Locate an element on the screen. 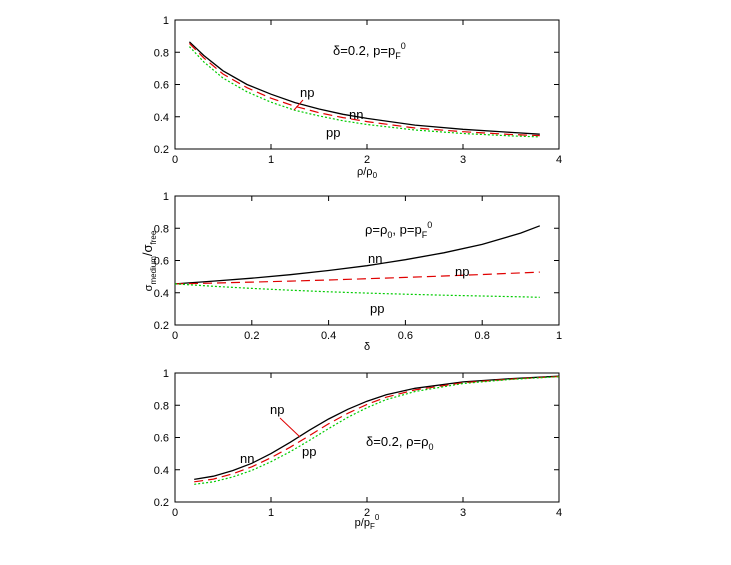 Image resolution: width=731 pixels, height=565 pixels. panel-1-np-pointer is located at coordinates (298, 105).